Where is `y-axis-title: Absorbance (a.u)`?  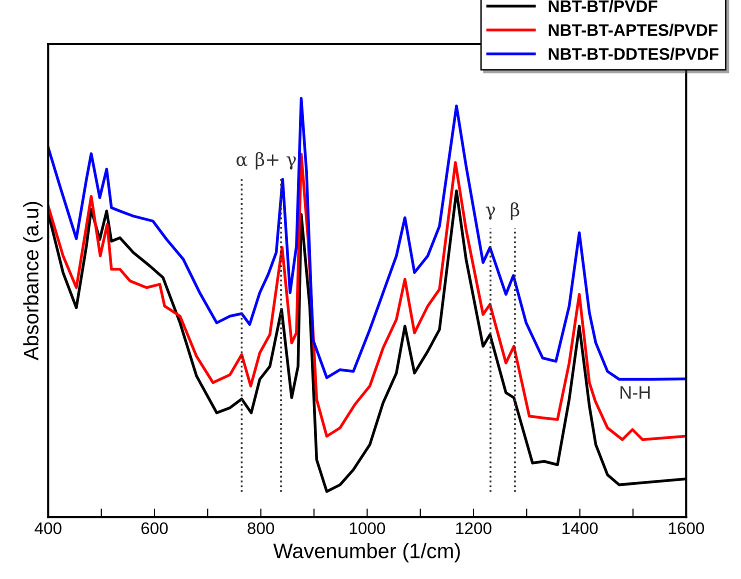
y-axis-title: Absorbance (a.u) is located at coordinates (33, 281).